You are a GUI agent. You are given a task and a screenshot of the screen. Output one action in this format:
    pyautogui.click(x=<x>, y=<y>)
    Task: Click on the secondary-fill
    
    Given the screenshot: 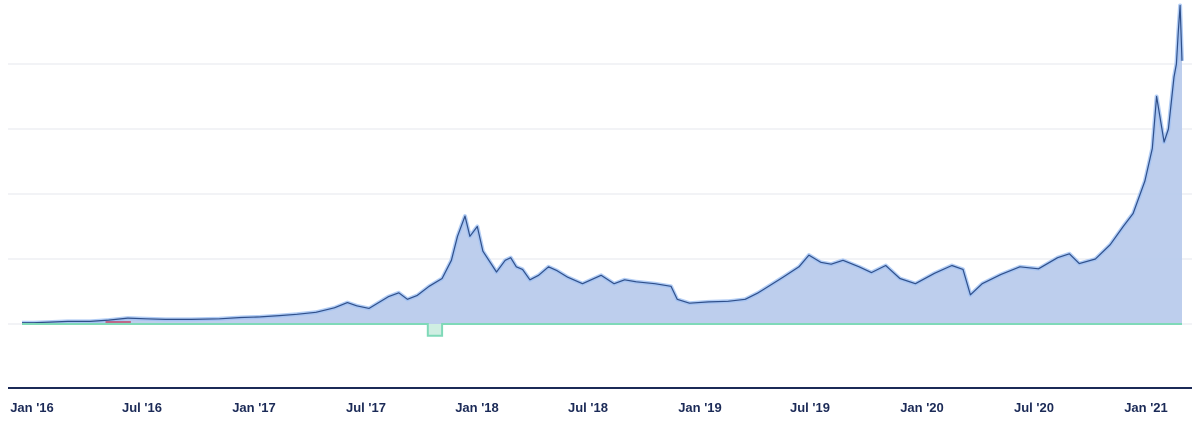 What is the action you would take?
    pyautogui.click(x=602, y=330)
    